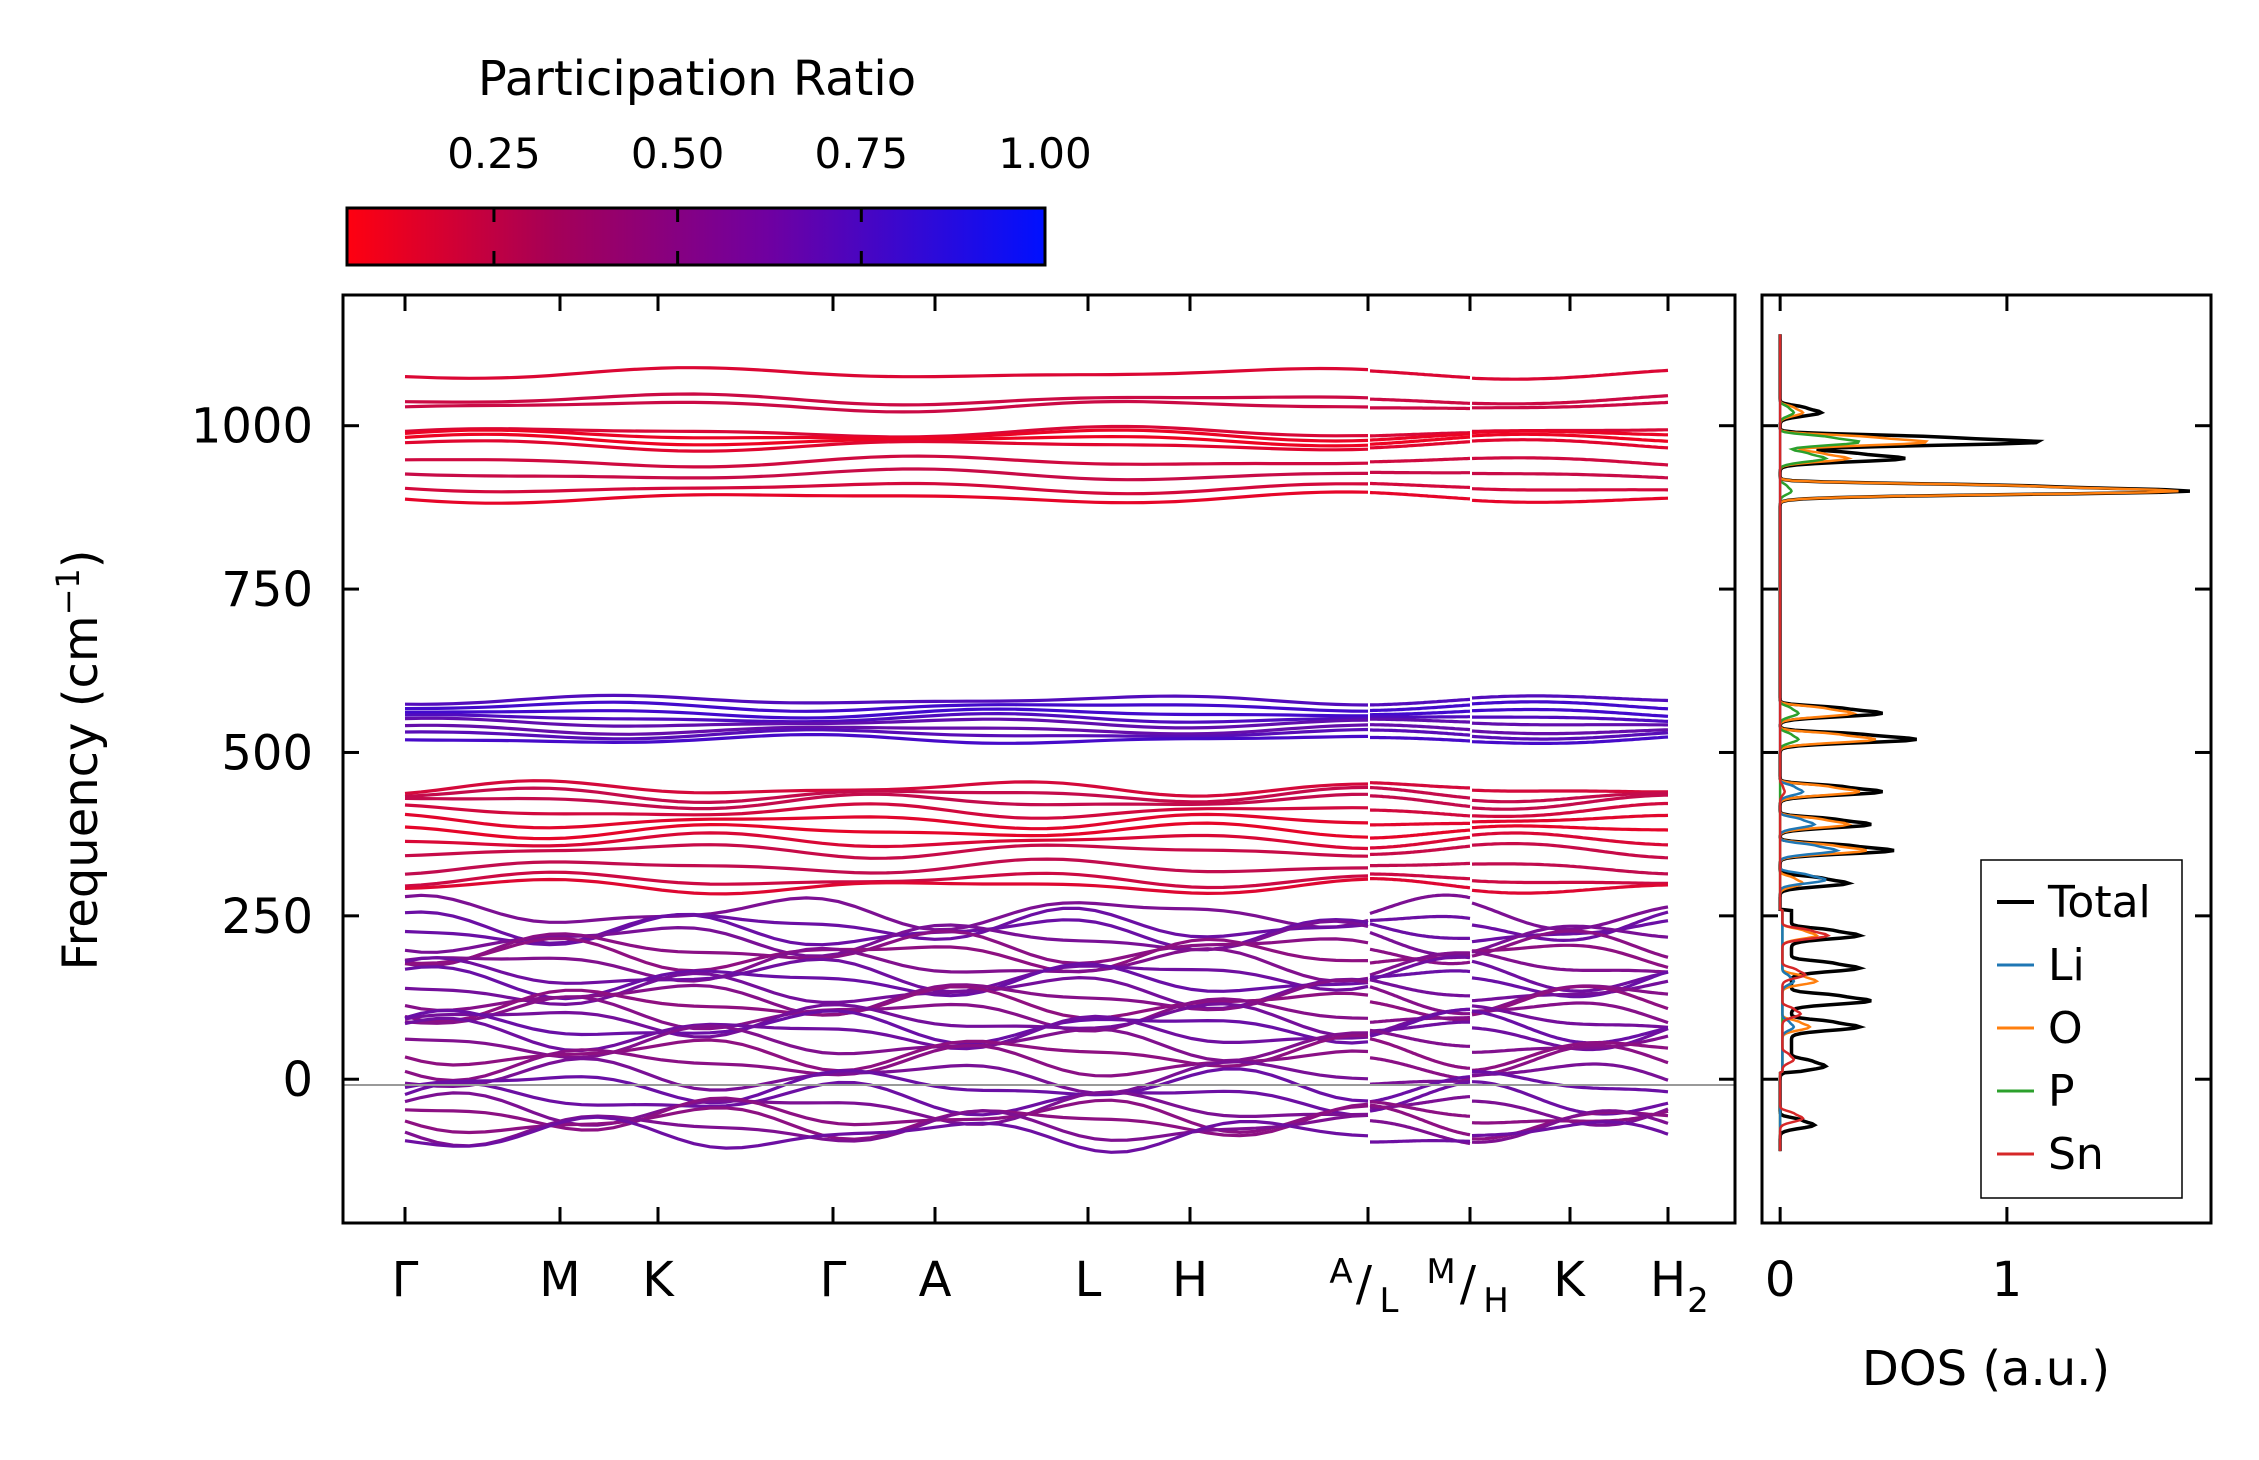 This screenshot has height=1460, width=2259. Describe the element at coordinates (1088, 1280) in the screenshot. I see `x-tick-label: L` at that location.